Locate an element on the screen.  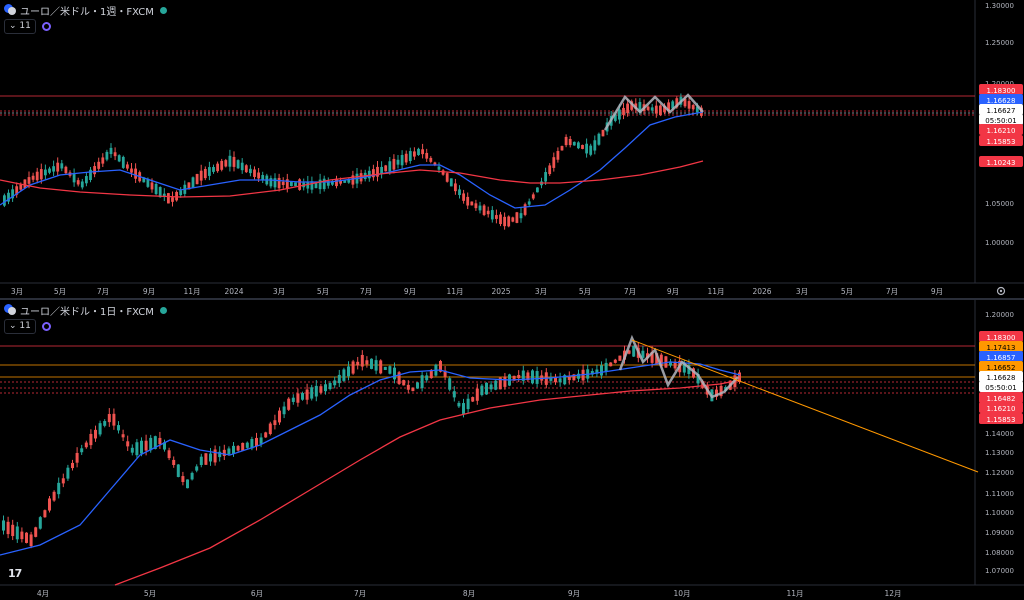
settings-icon-ring is located at coordinates (1001, 291).